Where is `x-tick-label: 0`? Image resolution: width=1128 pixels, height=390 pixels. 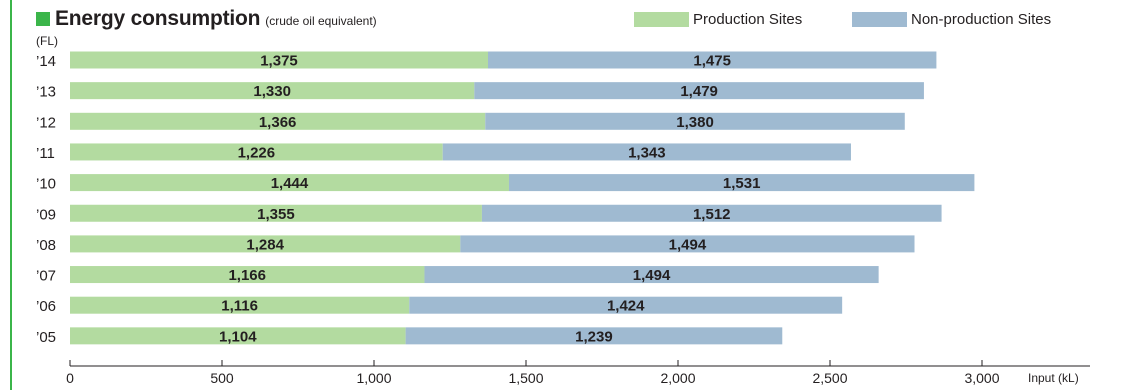
x-tick-label: 0 is located at coordinates (70, 378).